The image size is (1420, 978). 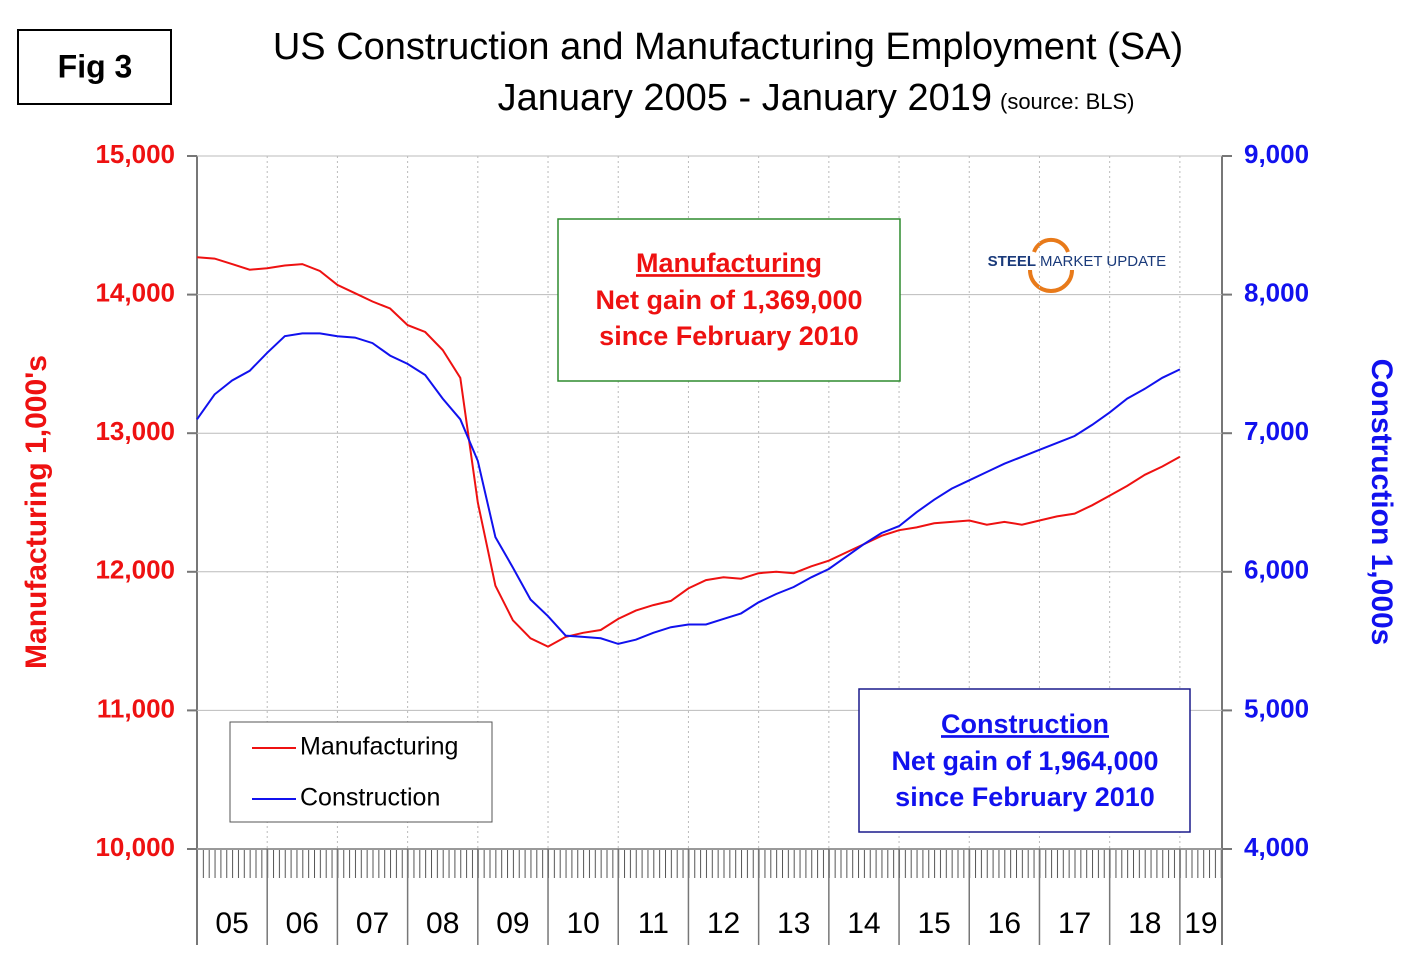 What do you see at coordinates (1004, 923) in the screenshot?
I see `x-tick-label: 16` at bounding box center [1004, 923].